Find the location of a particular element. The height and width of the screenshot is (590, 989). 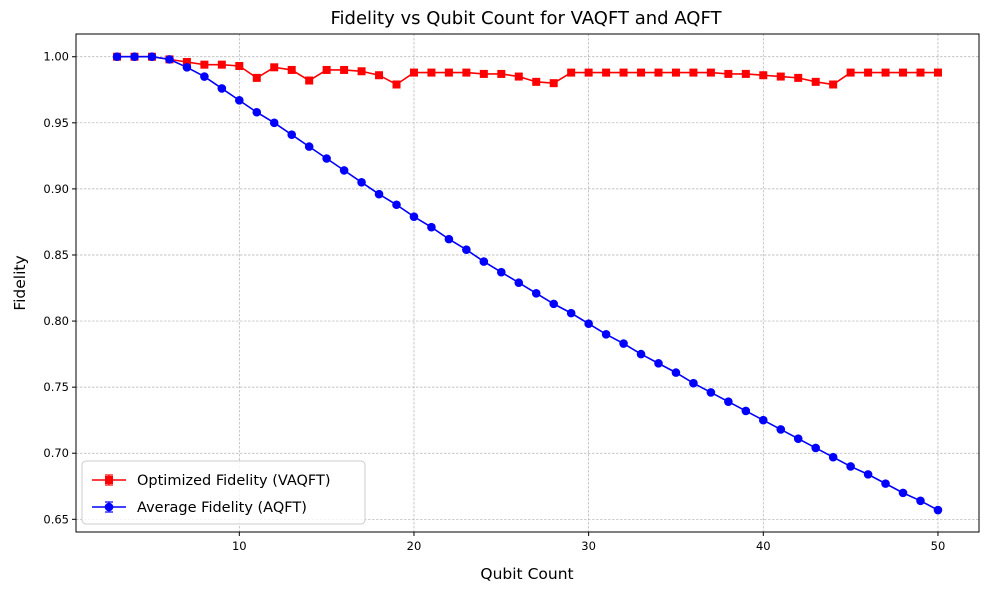

legend-marker-aqft is located at coordinates (109, 507).